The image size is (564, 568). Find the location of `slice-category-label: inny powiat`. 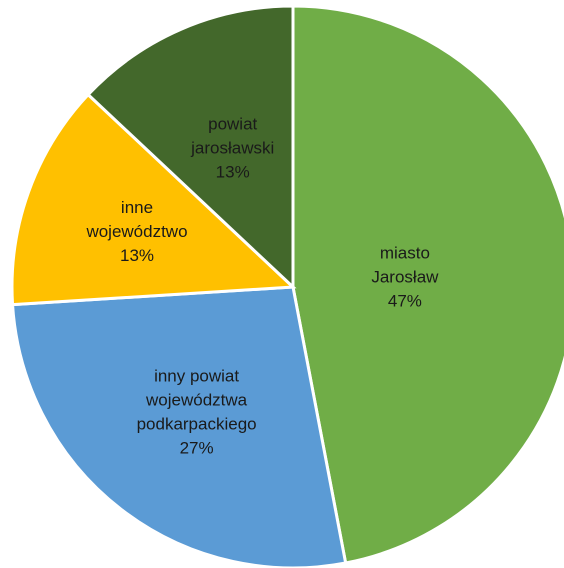

slice-category-label: inny powiat is located at coordinates (196, 375).